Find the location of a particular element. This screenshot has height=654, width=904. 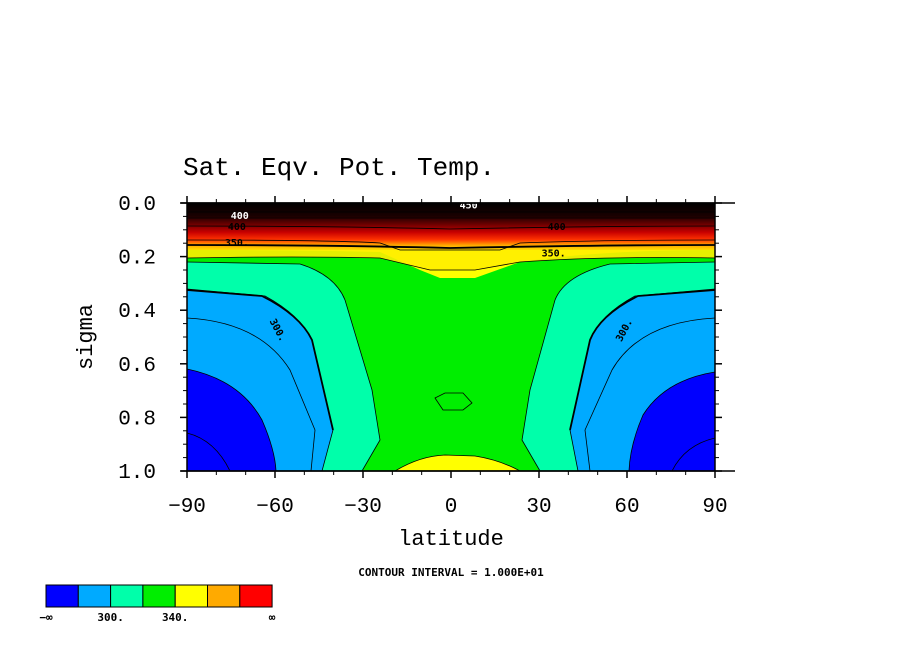

y-tick-label: 0.6 is located at coordinates (137, 366).